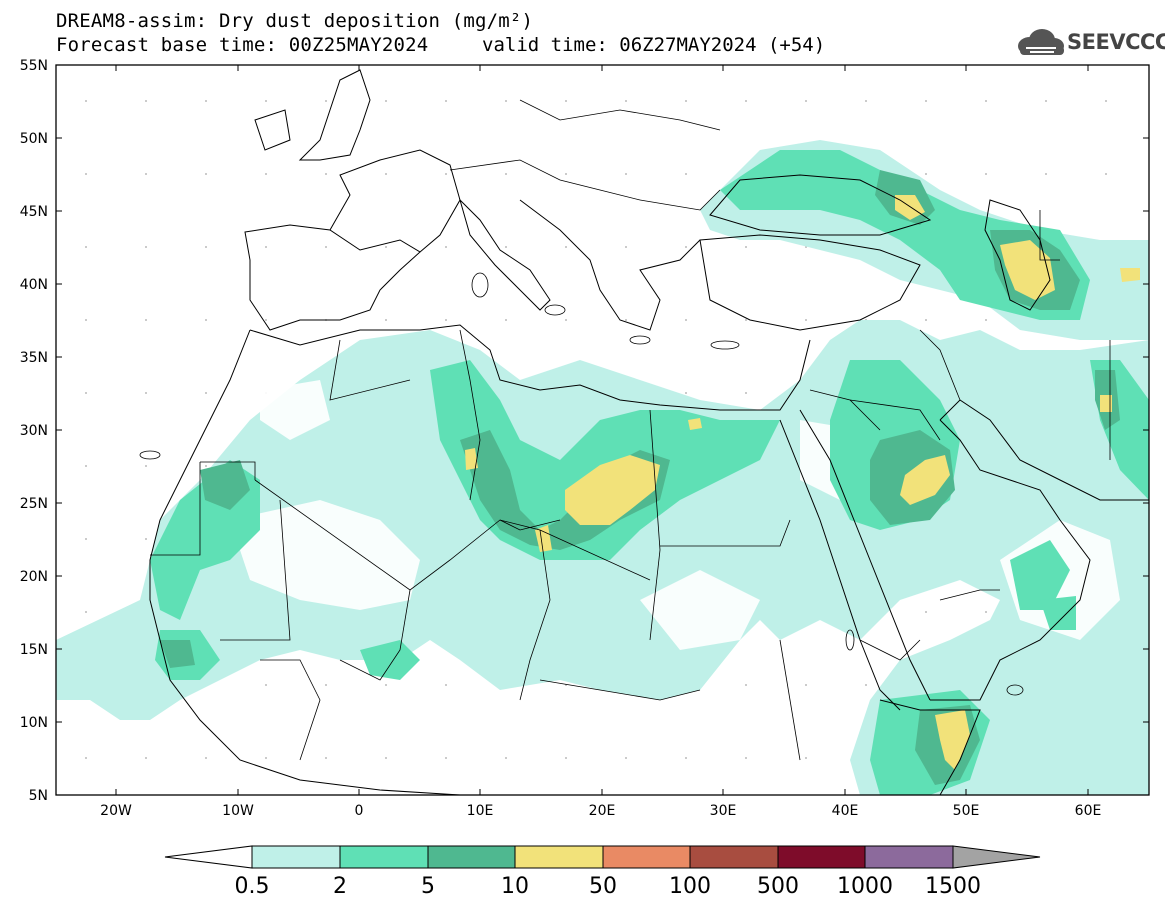 The height and width of the screenshot is (907, 1165). Describe the element at coordinates (252, 886) in the screenshot. I see `colorbar-label: 0.5` at that location.